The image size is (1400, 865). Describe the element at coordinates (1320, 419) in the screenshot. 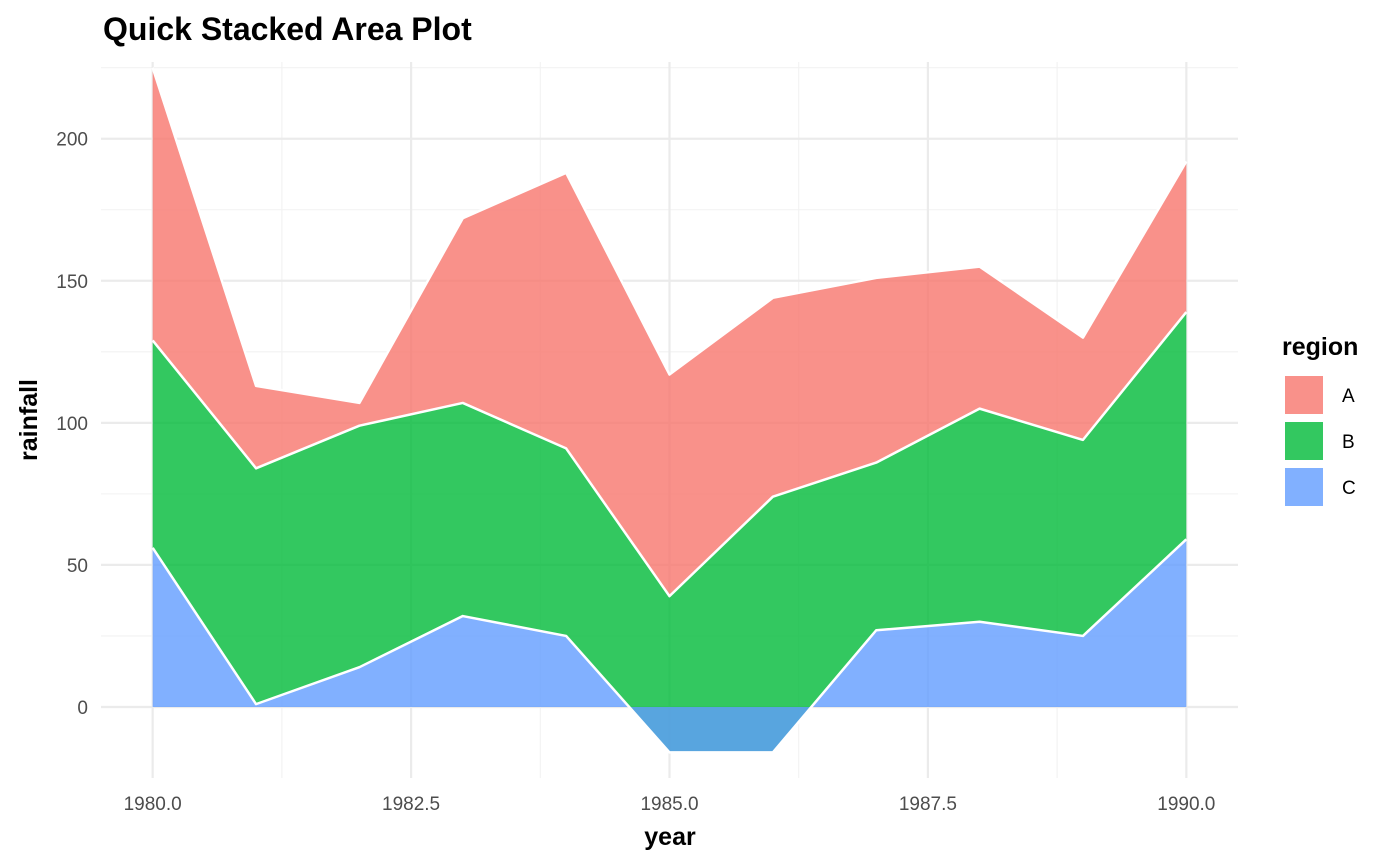

I see `legend: region A B C` at that location.